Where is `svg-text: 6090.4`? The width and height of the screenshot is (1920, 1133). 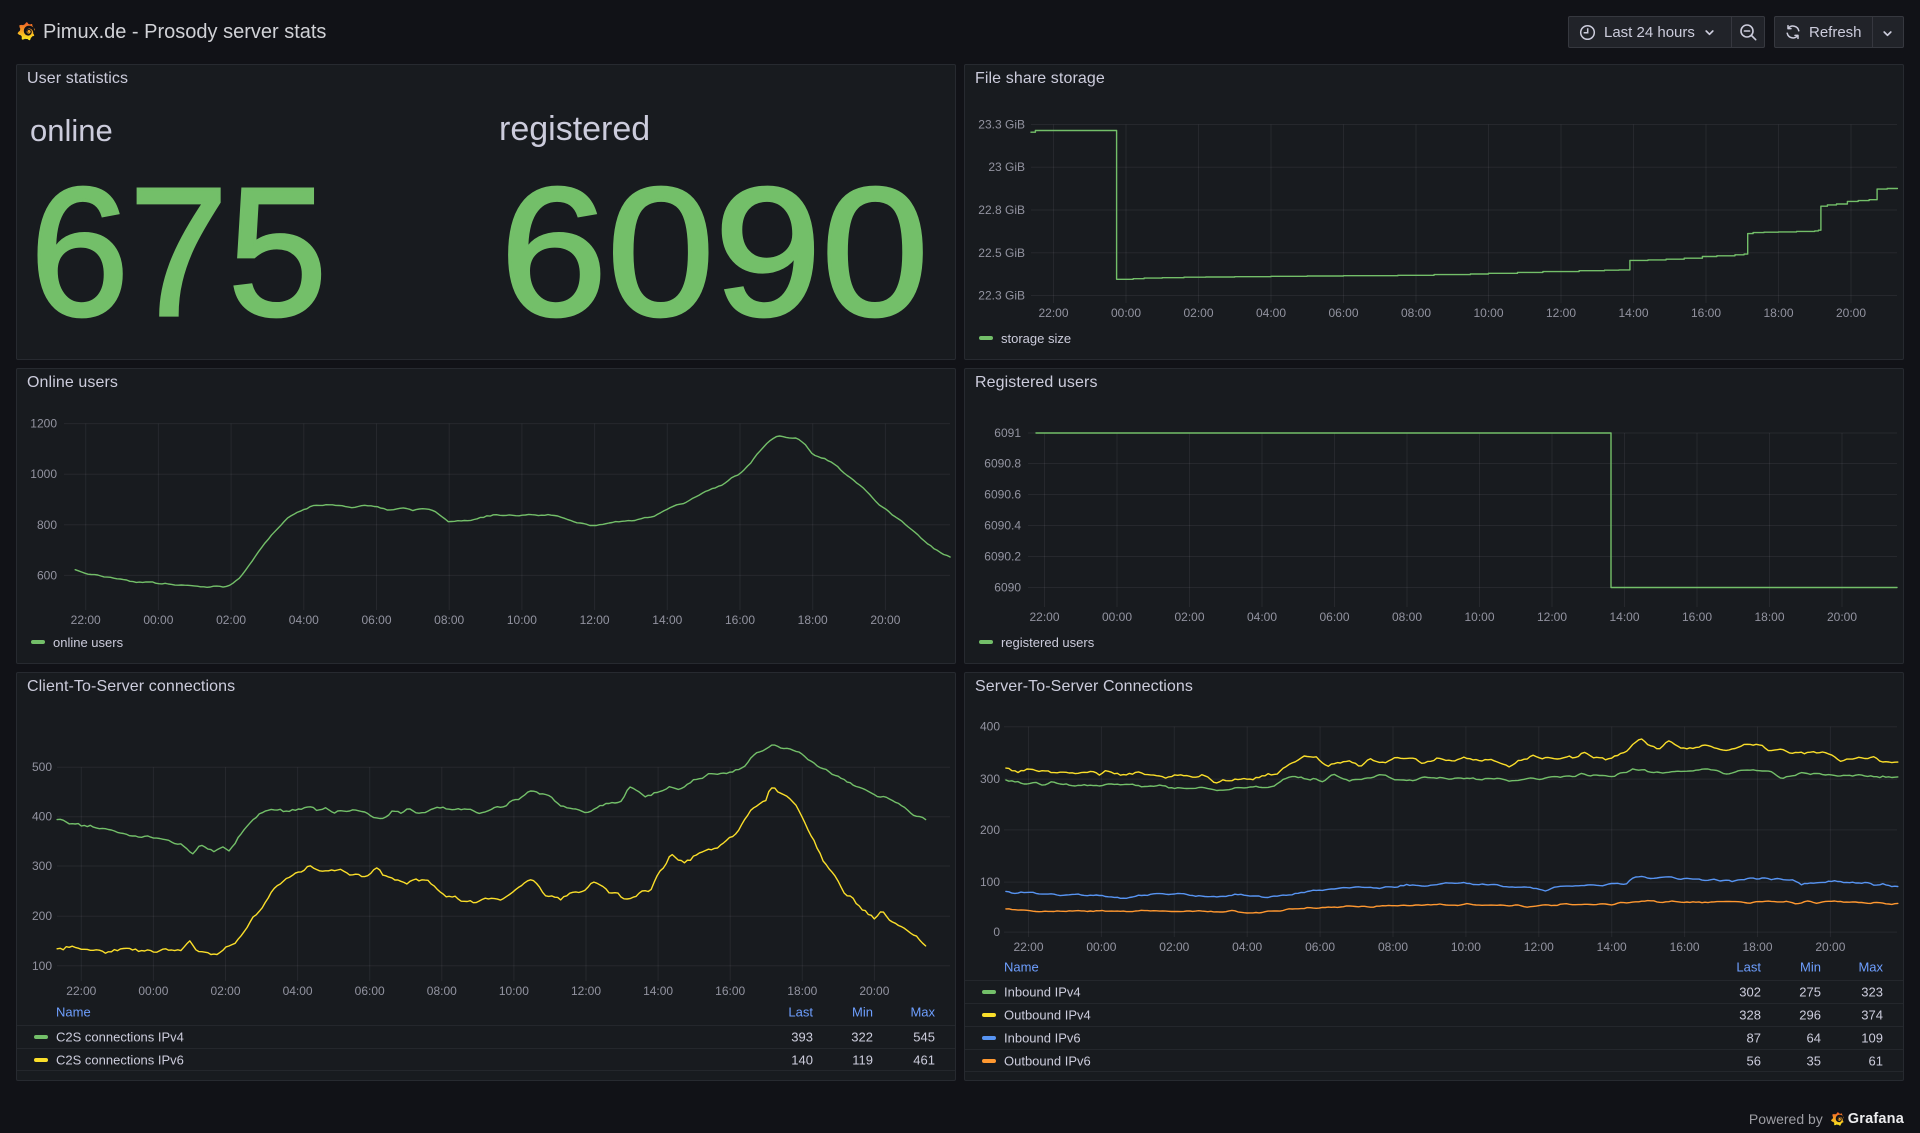 svg-text: 6090.4 is located at coordinates (1002, 526).